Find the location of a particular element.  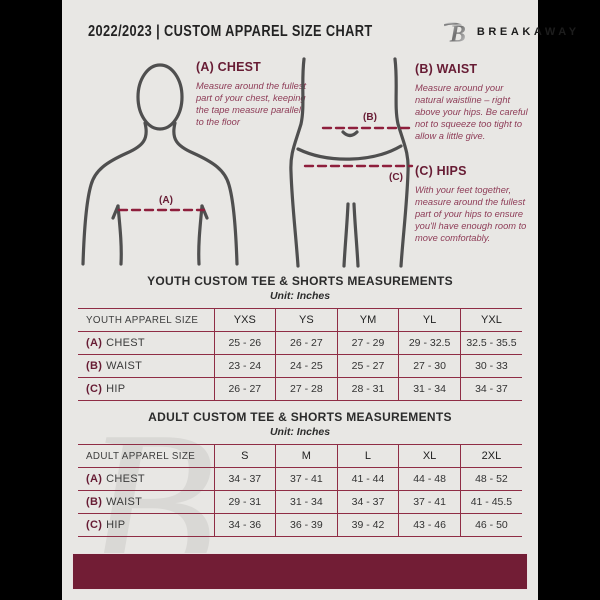

cell: 23 - 24 is located at coordinates (244, 366).